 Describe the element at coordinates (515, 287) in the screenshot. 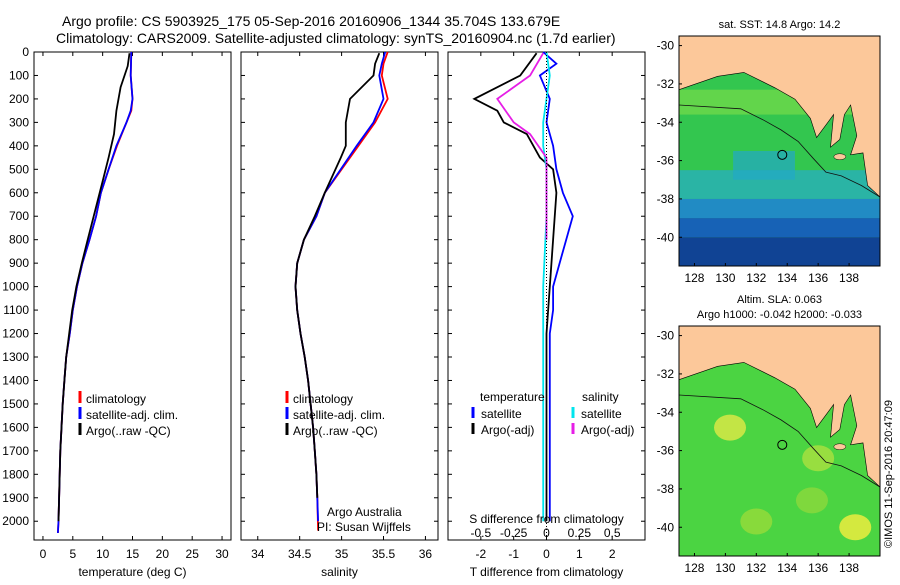

I see `difference-series-argo-adj-` at that location.